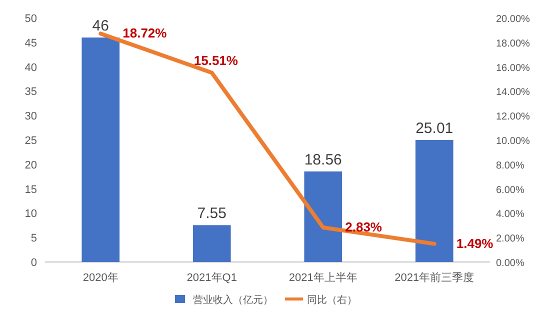 The height and width of the screenshot is (330, 550). Describe the element at coordinates (30, 214) in the screenshot. I see `y-tick-label: 10` at that location.